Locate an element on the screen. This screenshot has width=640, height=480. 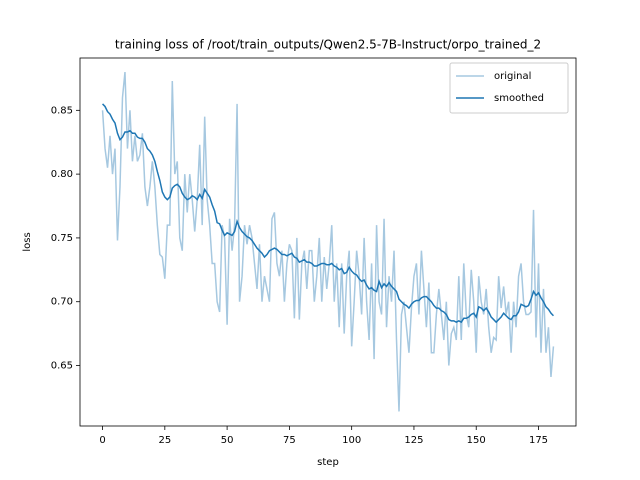
y-tick-label: 0.85 is located at coordinates (62, 110).